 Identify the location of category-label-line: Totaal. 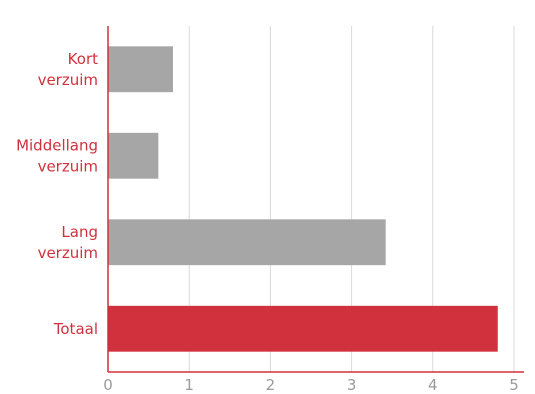
(75, 329).